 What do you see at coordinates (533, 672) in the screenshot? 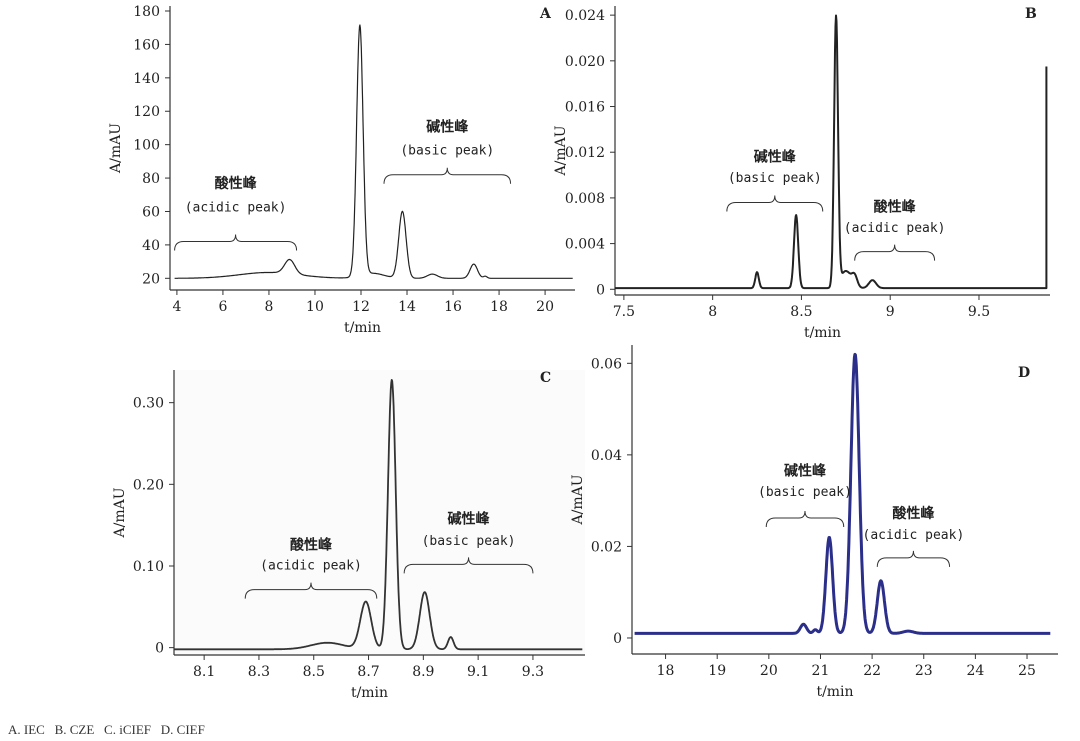
I see `x-tick-label: 9.3` at bounding box center [533, 672].